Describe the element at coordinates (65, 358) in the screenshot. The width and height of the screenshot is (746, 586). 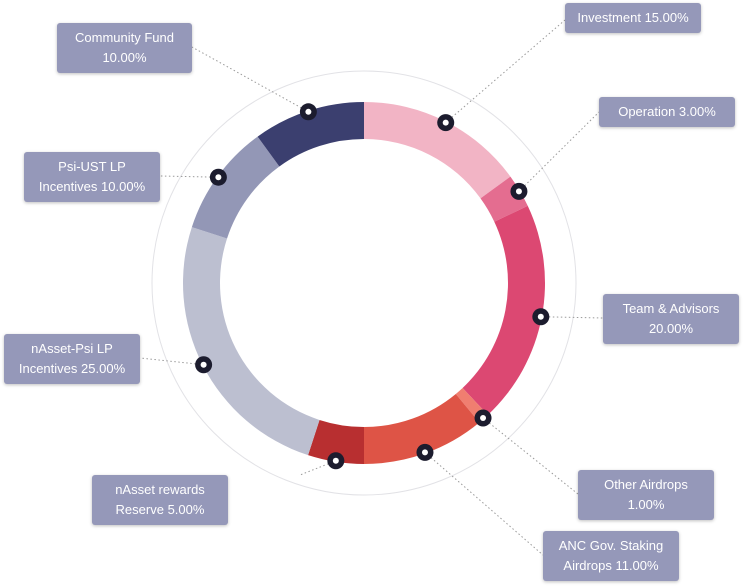
I see `label-name: nAsset-Psi LP Incentives` at that location.